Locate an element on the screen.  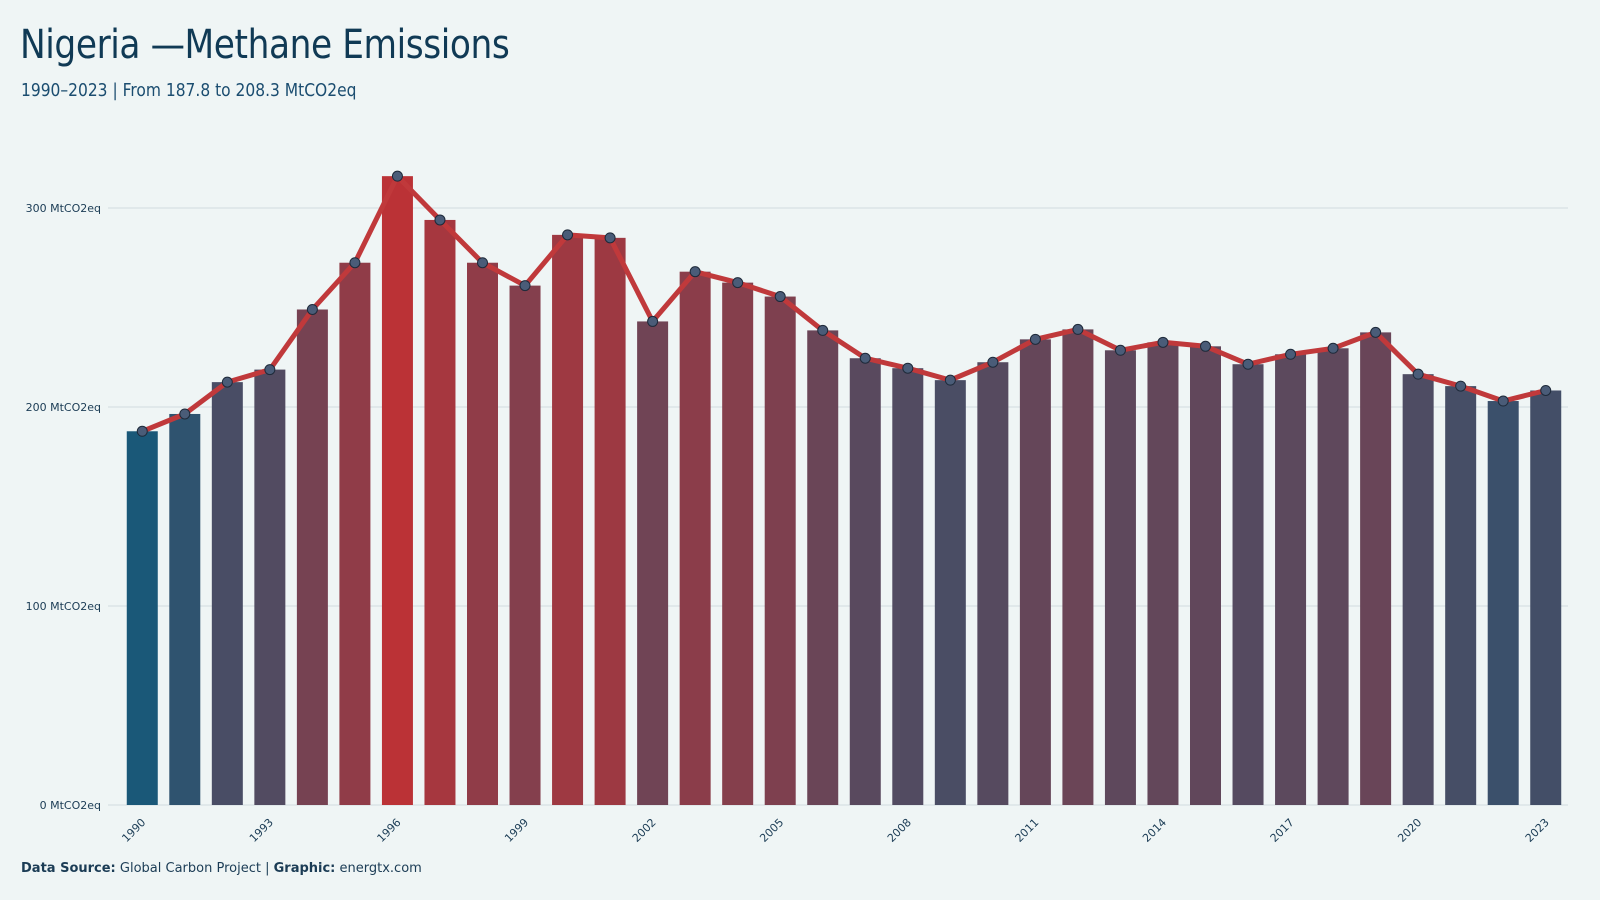
chart-subtitle: 1990–2023 | From 187.8 to 208.3 MtCO2eq is located at coordinates (189, 90).